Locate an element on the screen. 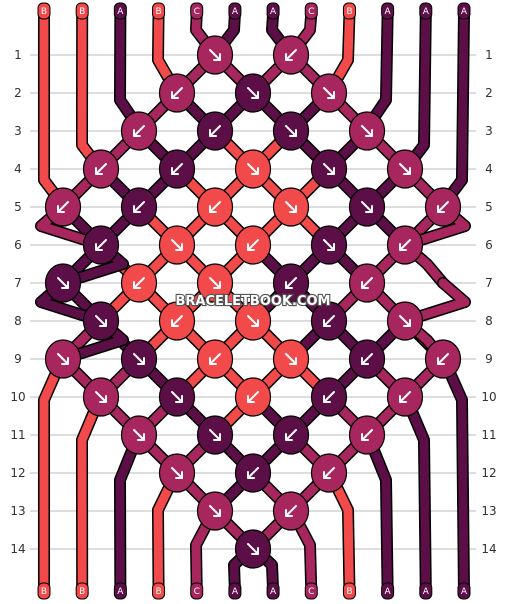 Image resolution: width=506 pixels, height=604 pixels. watermark-text: BRACELETBOOK.COM is located at coordinates (253, 301).